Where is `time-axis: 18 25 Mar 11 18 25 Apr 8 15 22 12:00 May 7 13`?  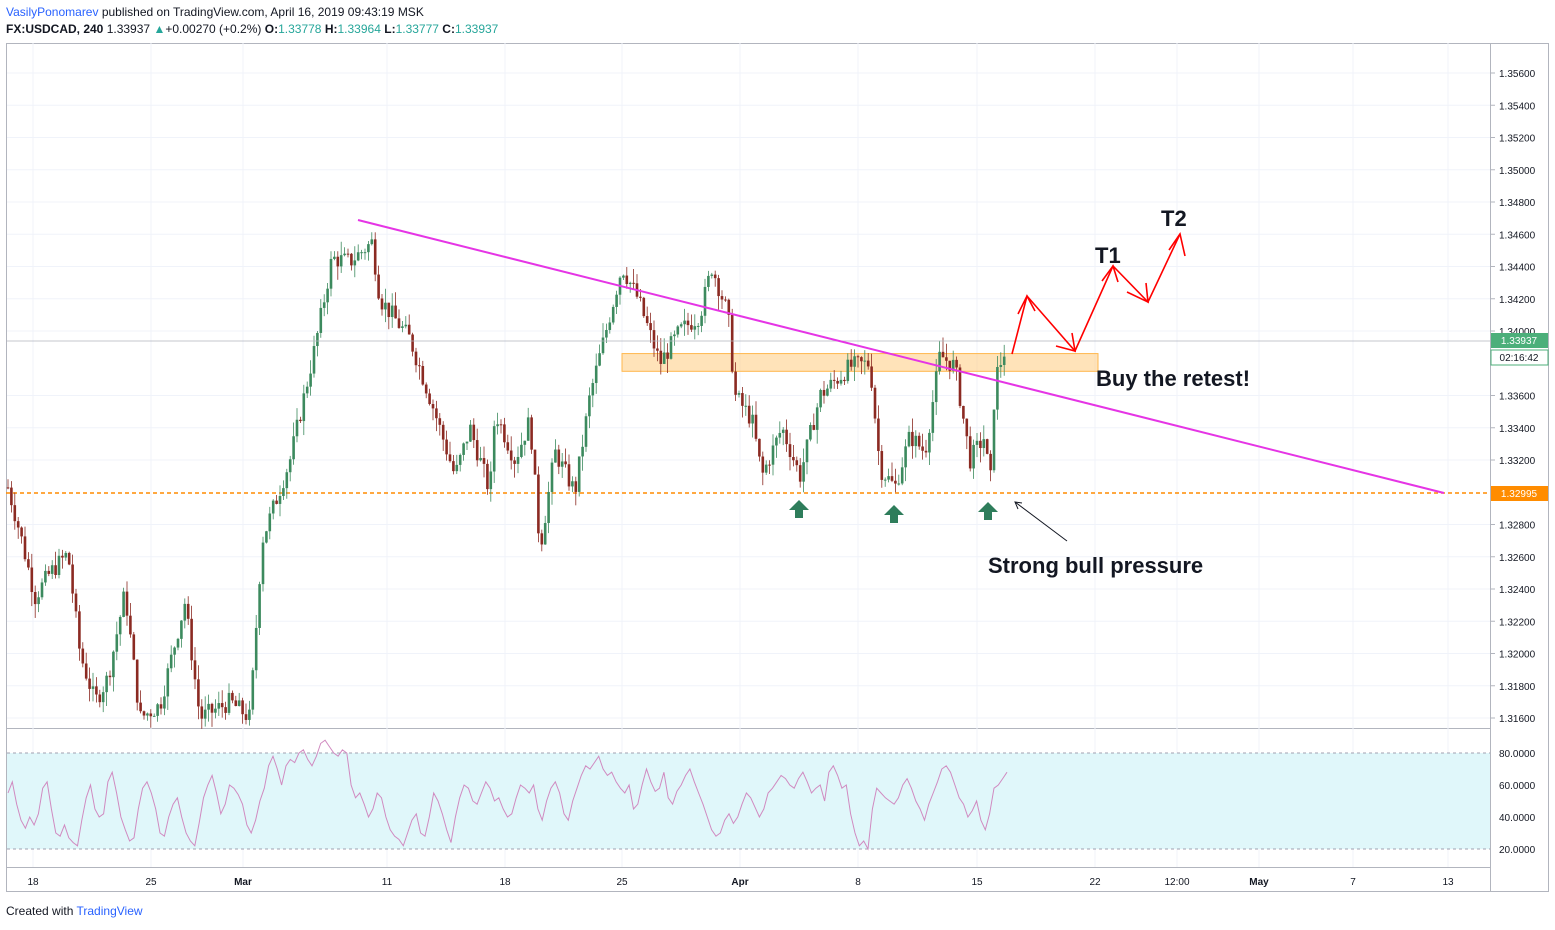 time-axis: 18 25 Mar 11 18 25 Apr 8 15 22 12:00 May 7 13 is located at coordinates (740, 882).